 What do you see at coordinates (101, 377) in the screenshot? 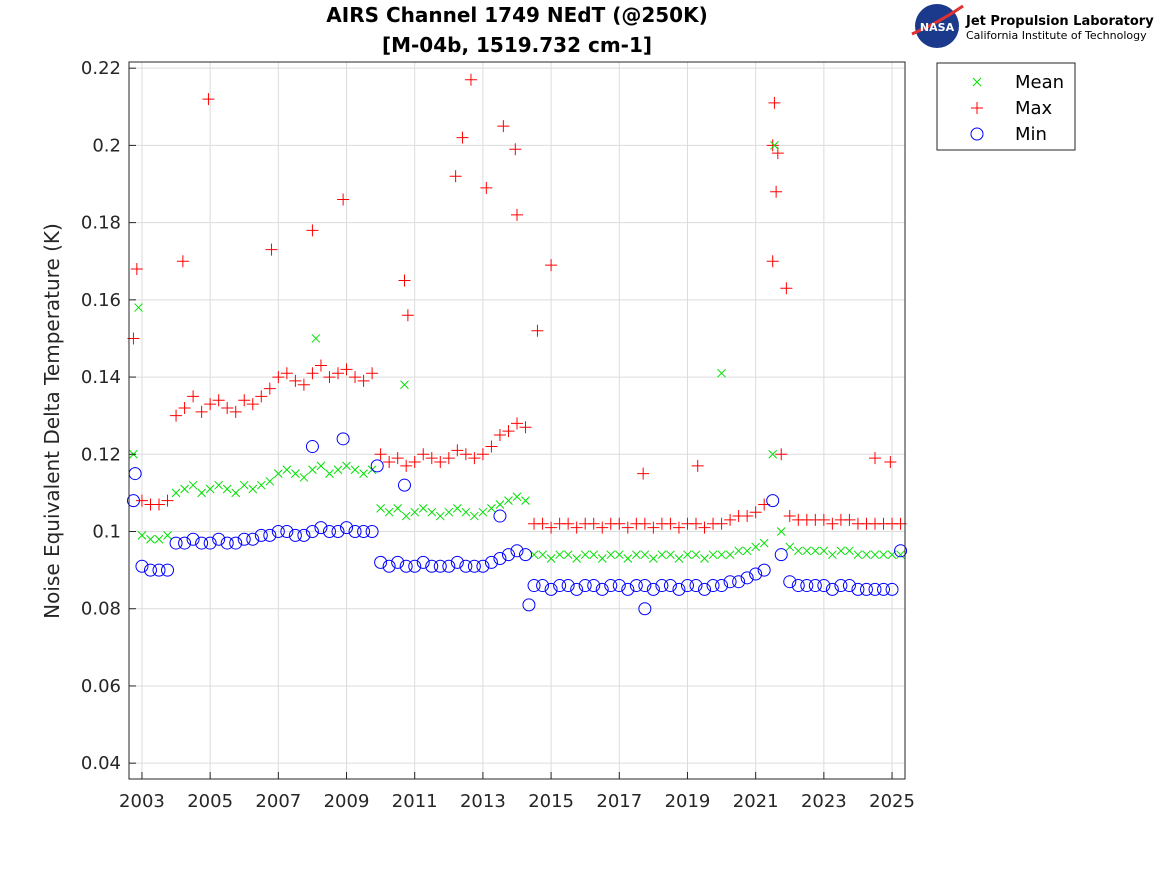
I see `y-tick-label: 0.14` at bounding box center [101, 377].